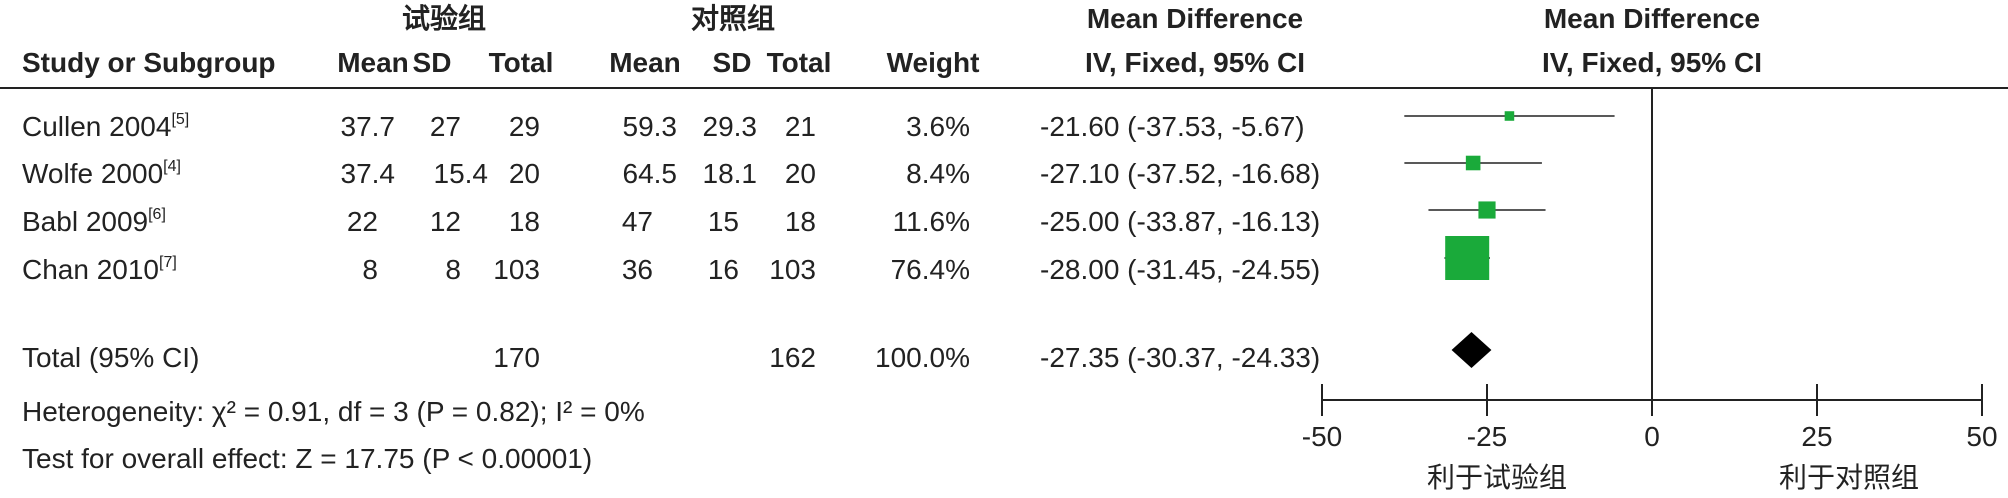 Image resolution: width=2008 pixels, height=498 pixels. Describe the element at coordinates (938, 126) in the screenshot. I see `weight-cell: 3.6%` at that location.